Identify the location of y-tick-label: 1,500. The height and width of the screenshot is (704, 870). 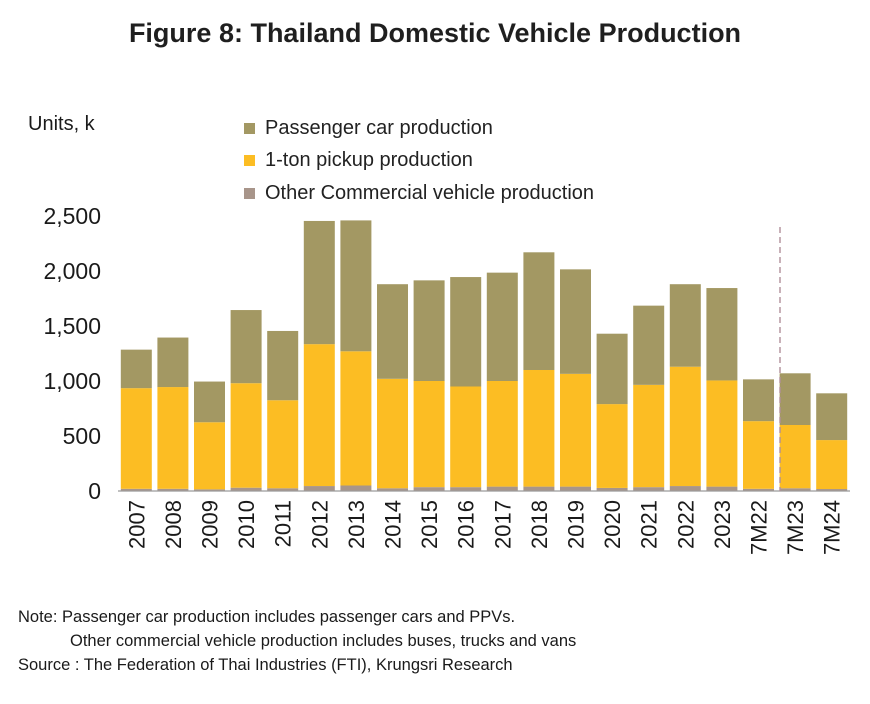
(72, 326).